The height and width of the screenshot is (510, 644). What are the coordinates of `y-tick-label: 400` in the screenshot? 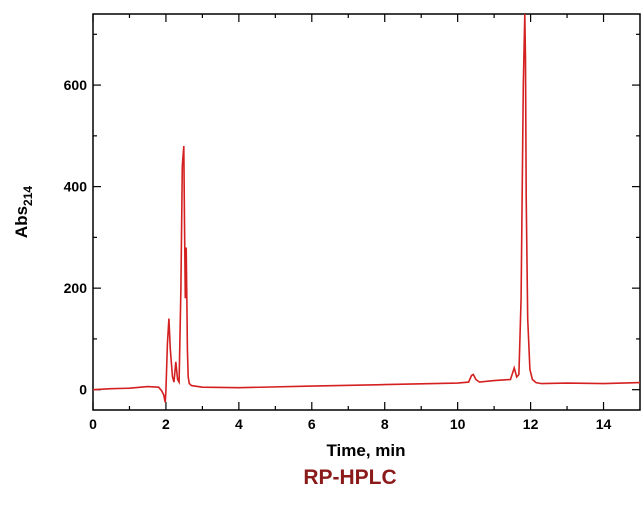 It's located at (76, 187).